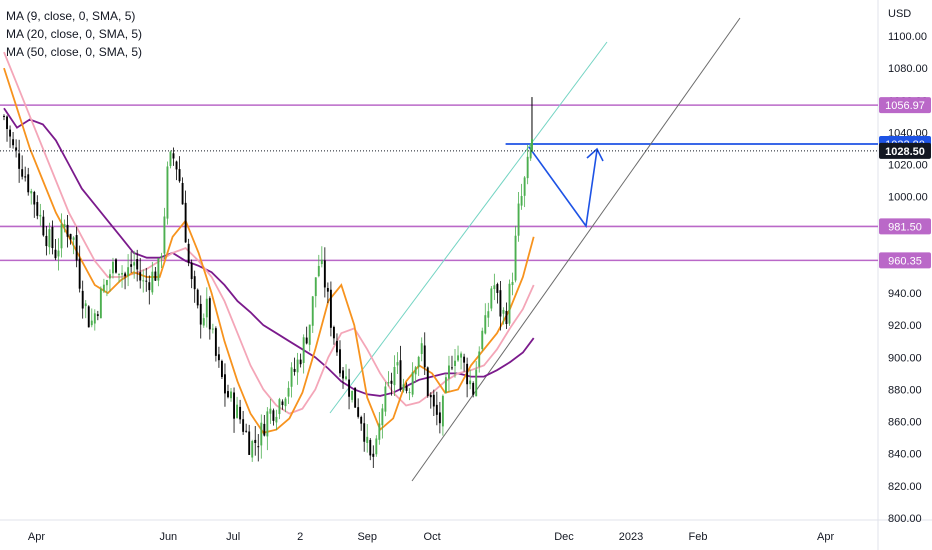 The width and height of the screenshot is (932, 550). Describe the element at coordinates (563, 187) in the screenshot. I see `projection-arrow` at that location.